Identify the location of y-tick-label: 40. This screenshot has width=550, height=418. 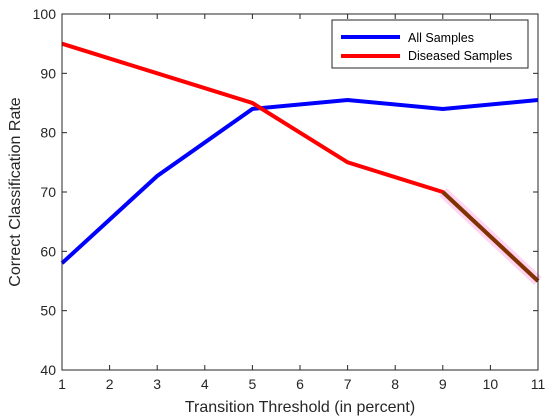
(48, 370).